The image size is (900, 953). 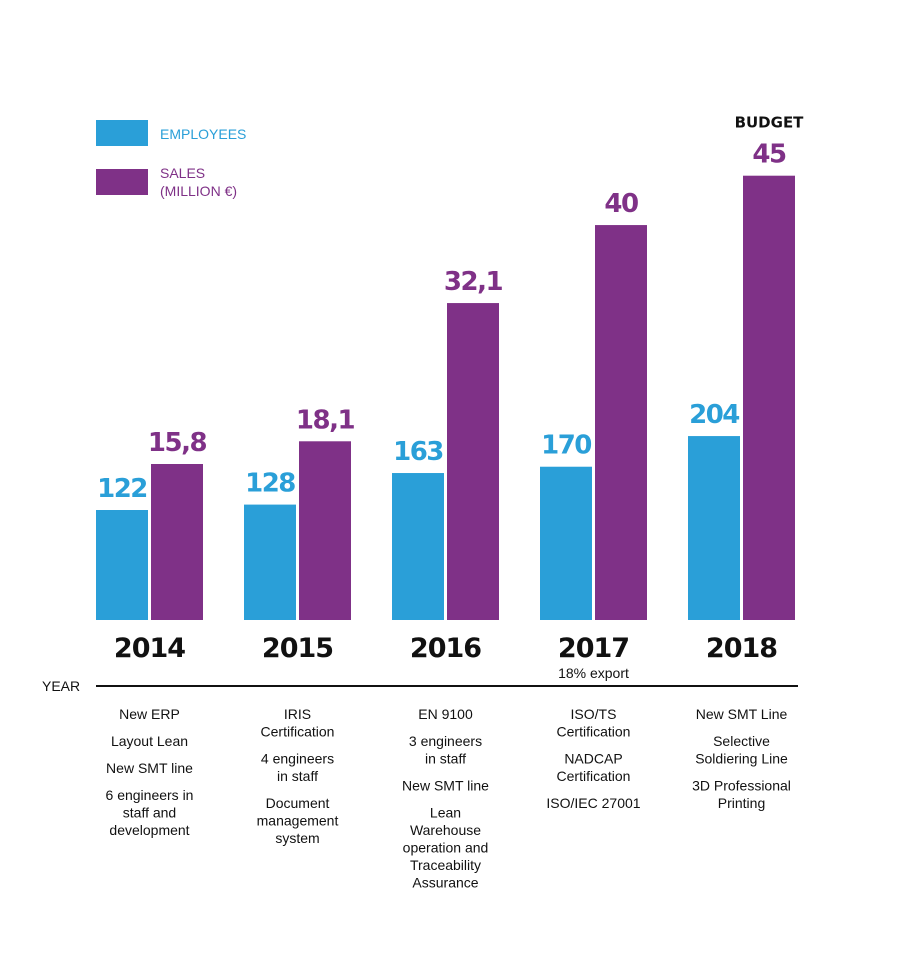 I want to click on bar-sales-2018, so click(x=769, y=397).